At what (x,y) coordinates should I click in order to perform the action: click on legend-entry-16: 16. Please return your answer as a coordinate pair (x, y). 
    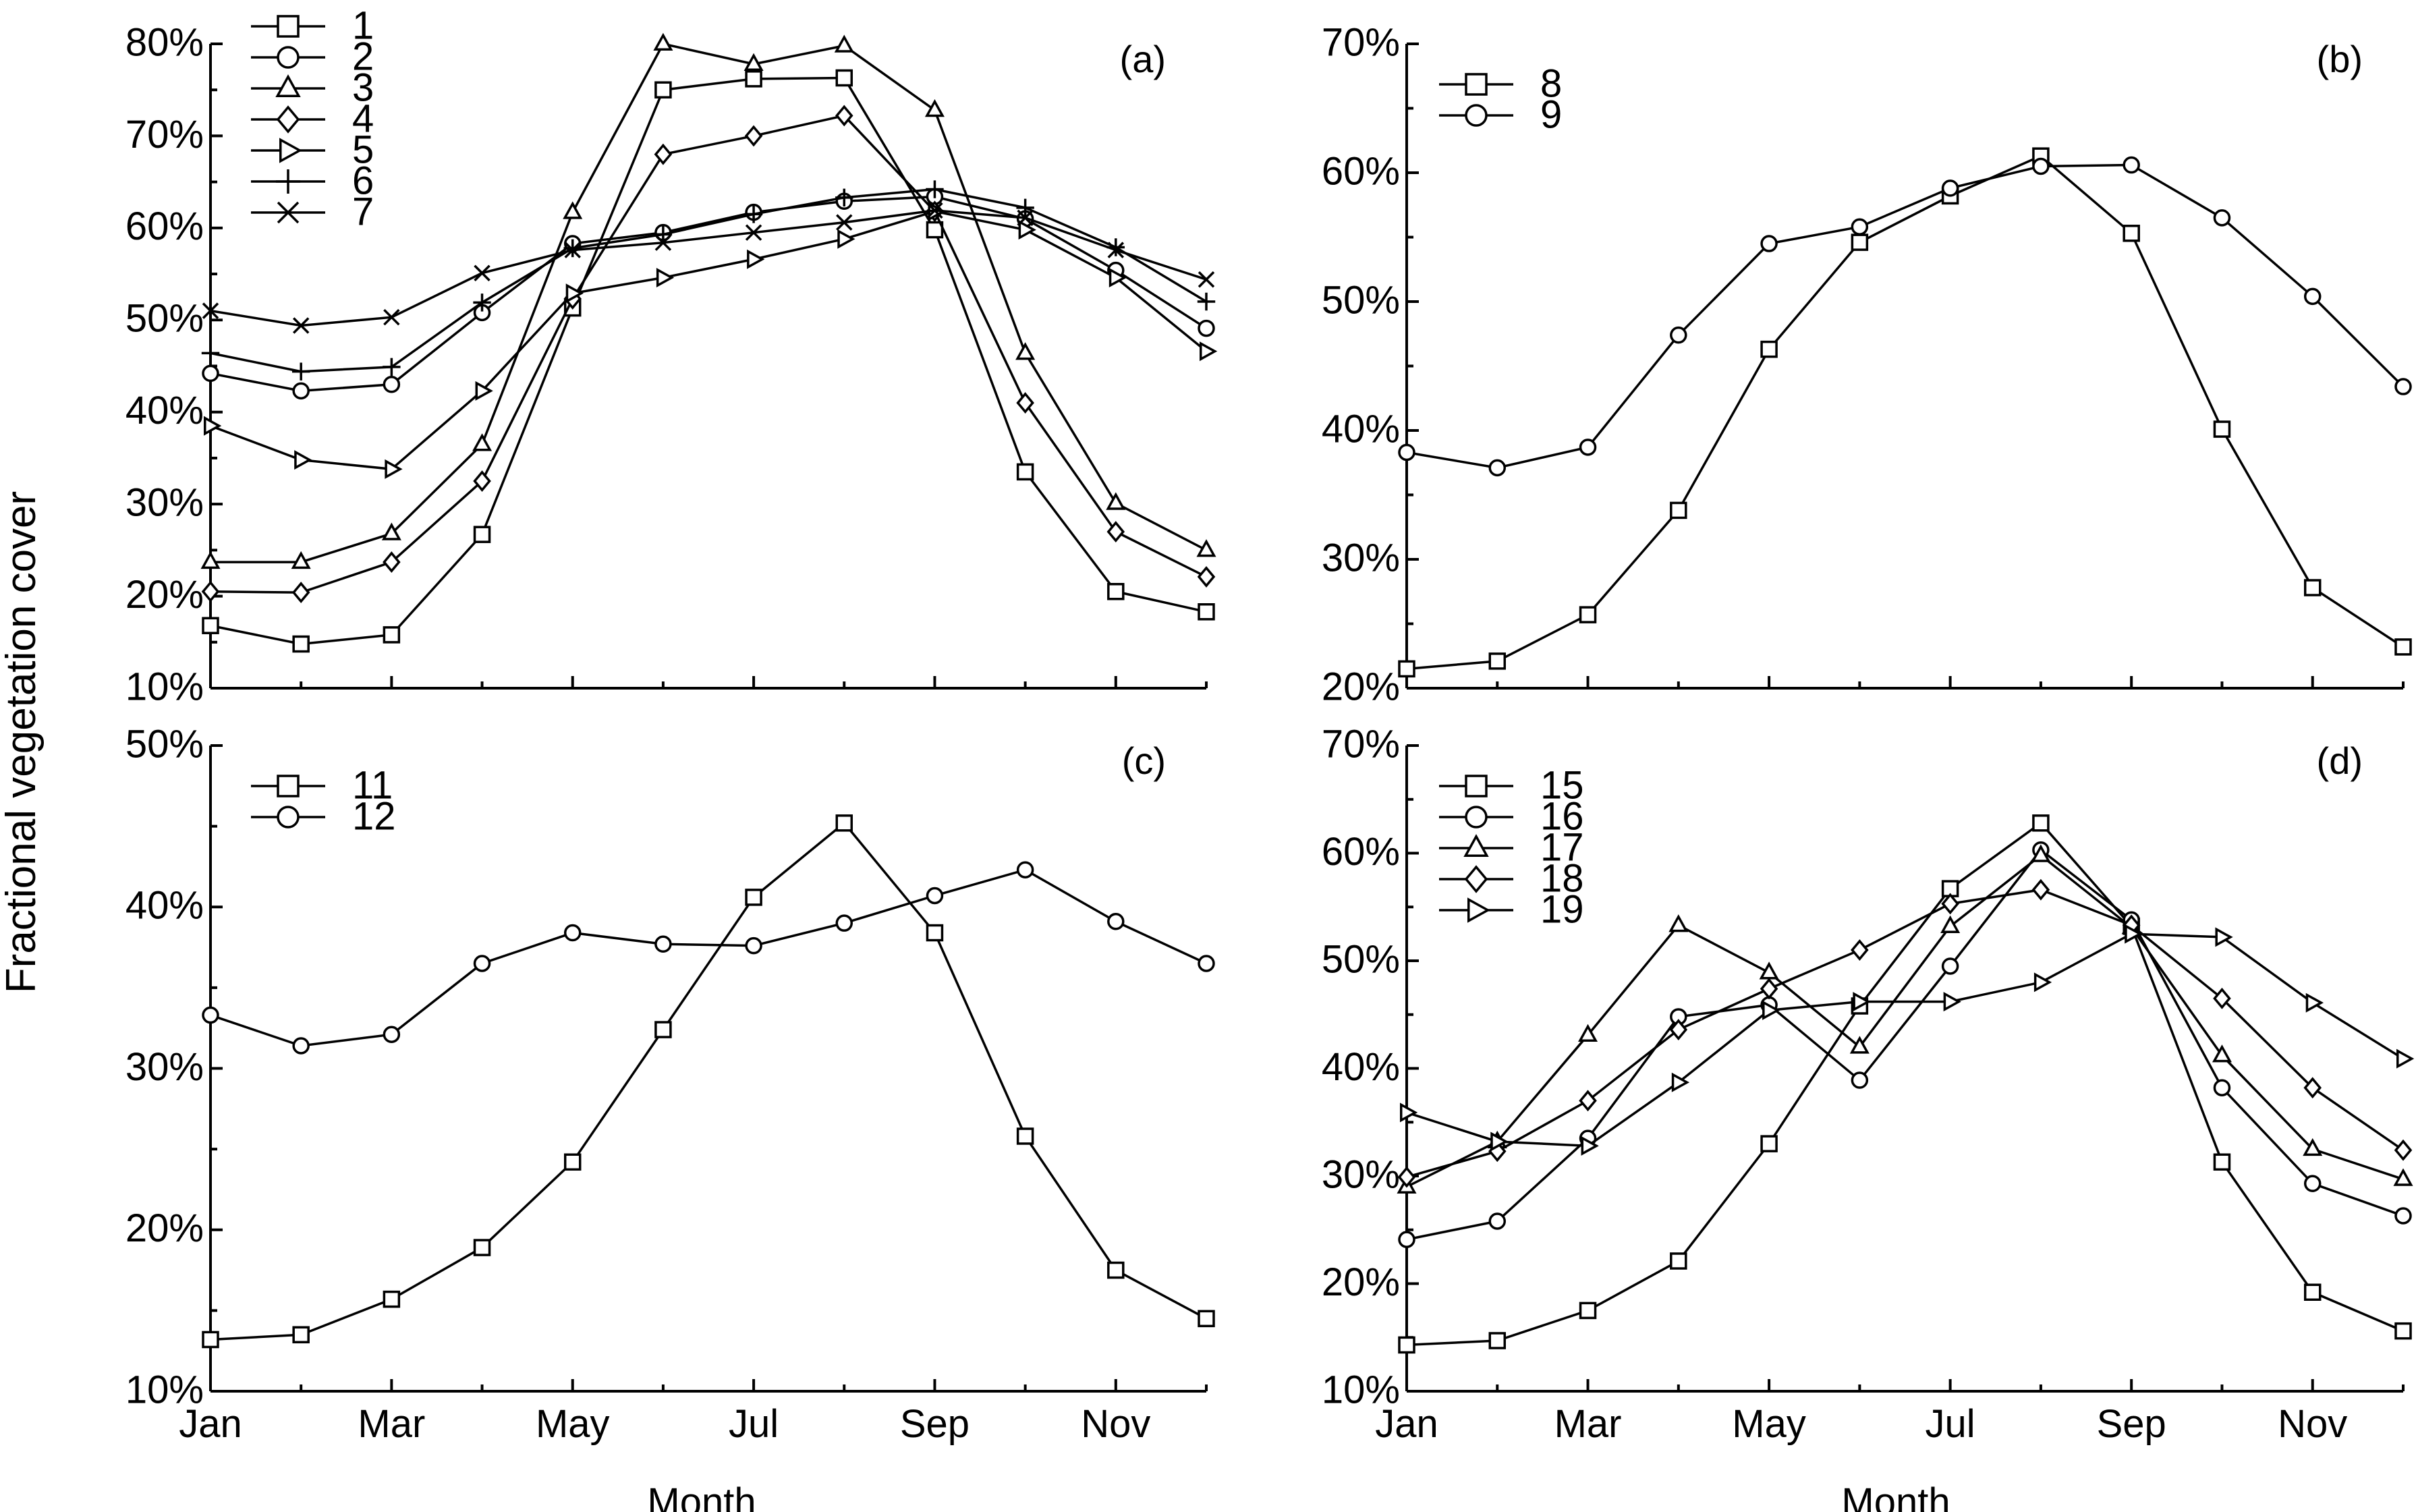
    Looking at the image, I should click on (1512, 816).